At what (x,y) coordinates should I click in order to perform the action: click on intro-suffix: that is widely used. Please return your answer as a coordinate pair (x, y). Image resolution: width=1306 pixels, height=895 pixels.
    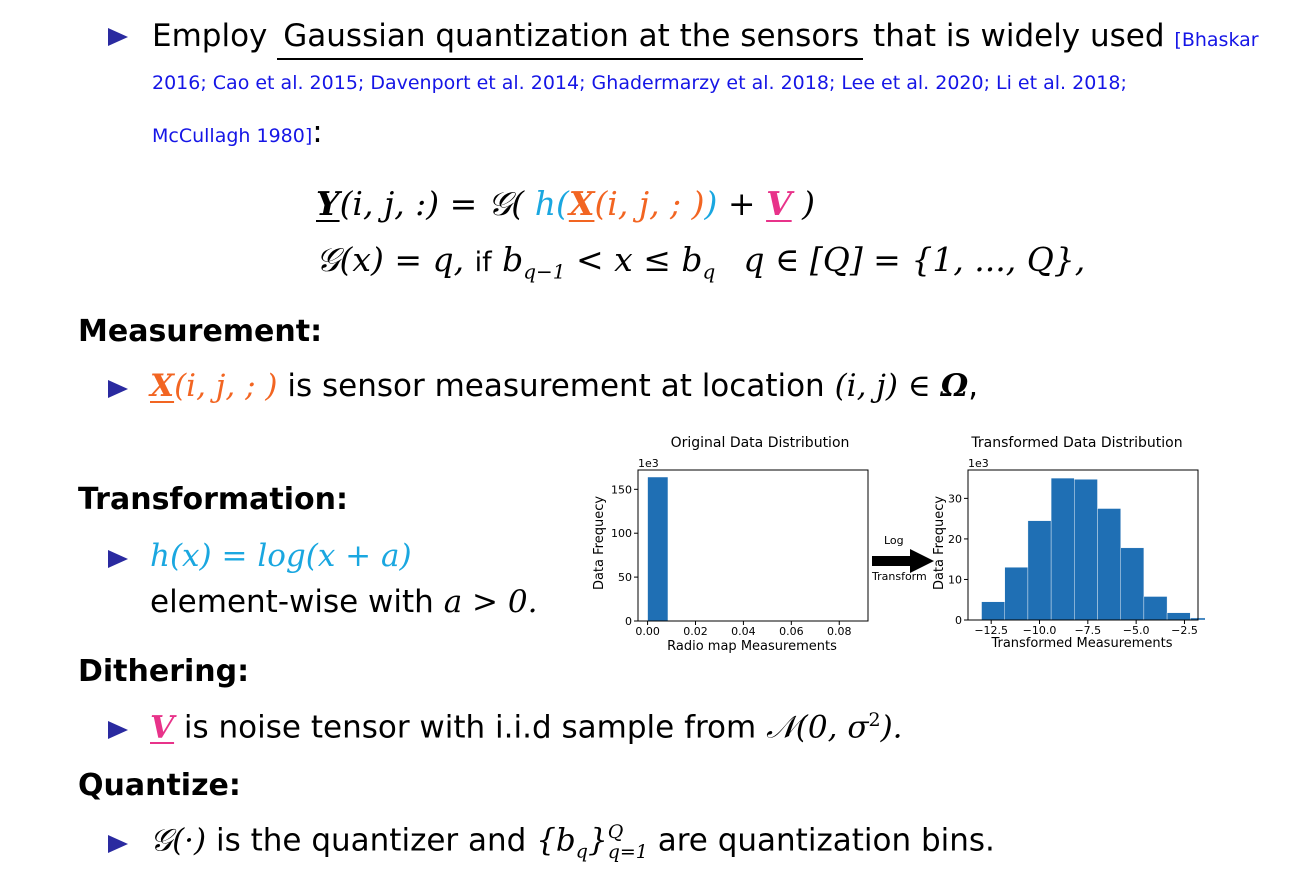
    Looking at the image, I should click on (1019, 36).